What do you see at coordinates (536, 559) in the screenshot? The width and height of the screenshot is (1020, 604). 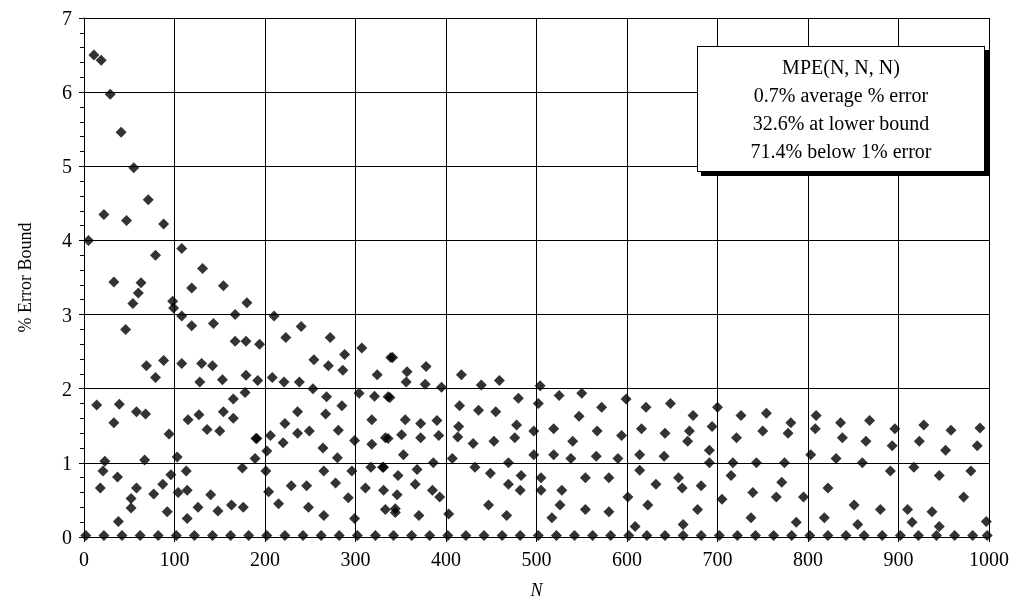 I see `x-tick-label: 500` at bounding box center [536, 559].